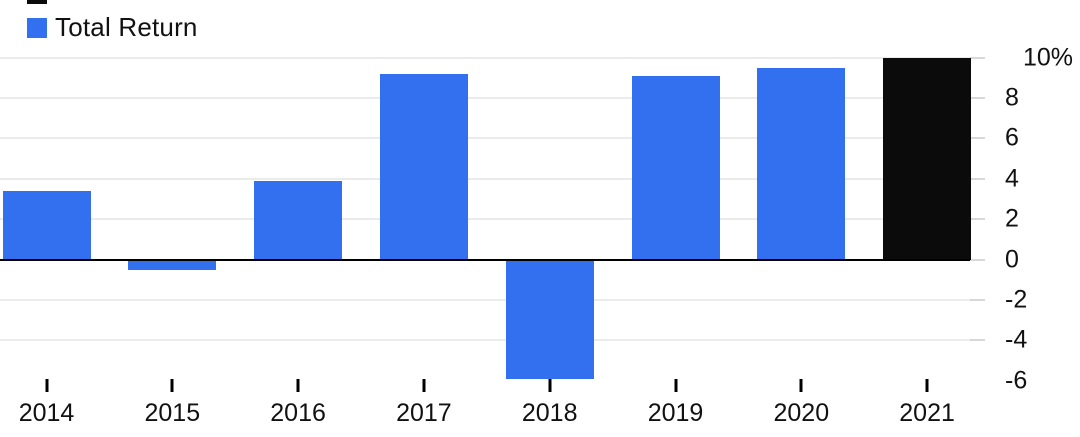  Describe the element at coordinates (424, 413) in the screenshot. I see `x-axis-label-2017: 2017` at that location.